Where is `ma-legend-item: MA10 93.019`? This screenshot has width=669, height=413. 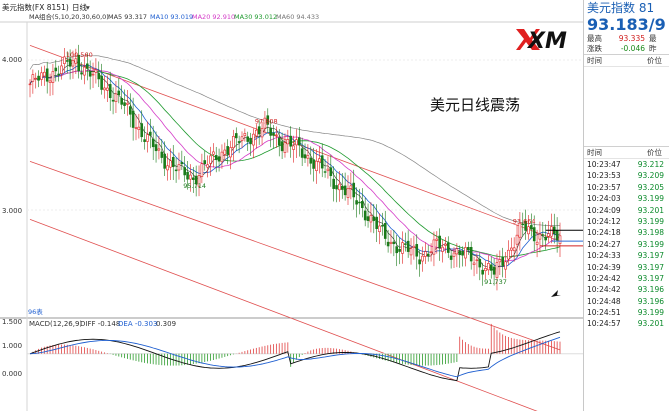 ma-legend-item: MA10 93.019 is located at coordinates (171, 17).